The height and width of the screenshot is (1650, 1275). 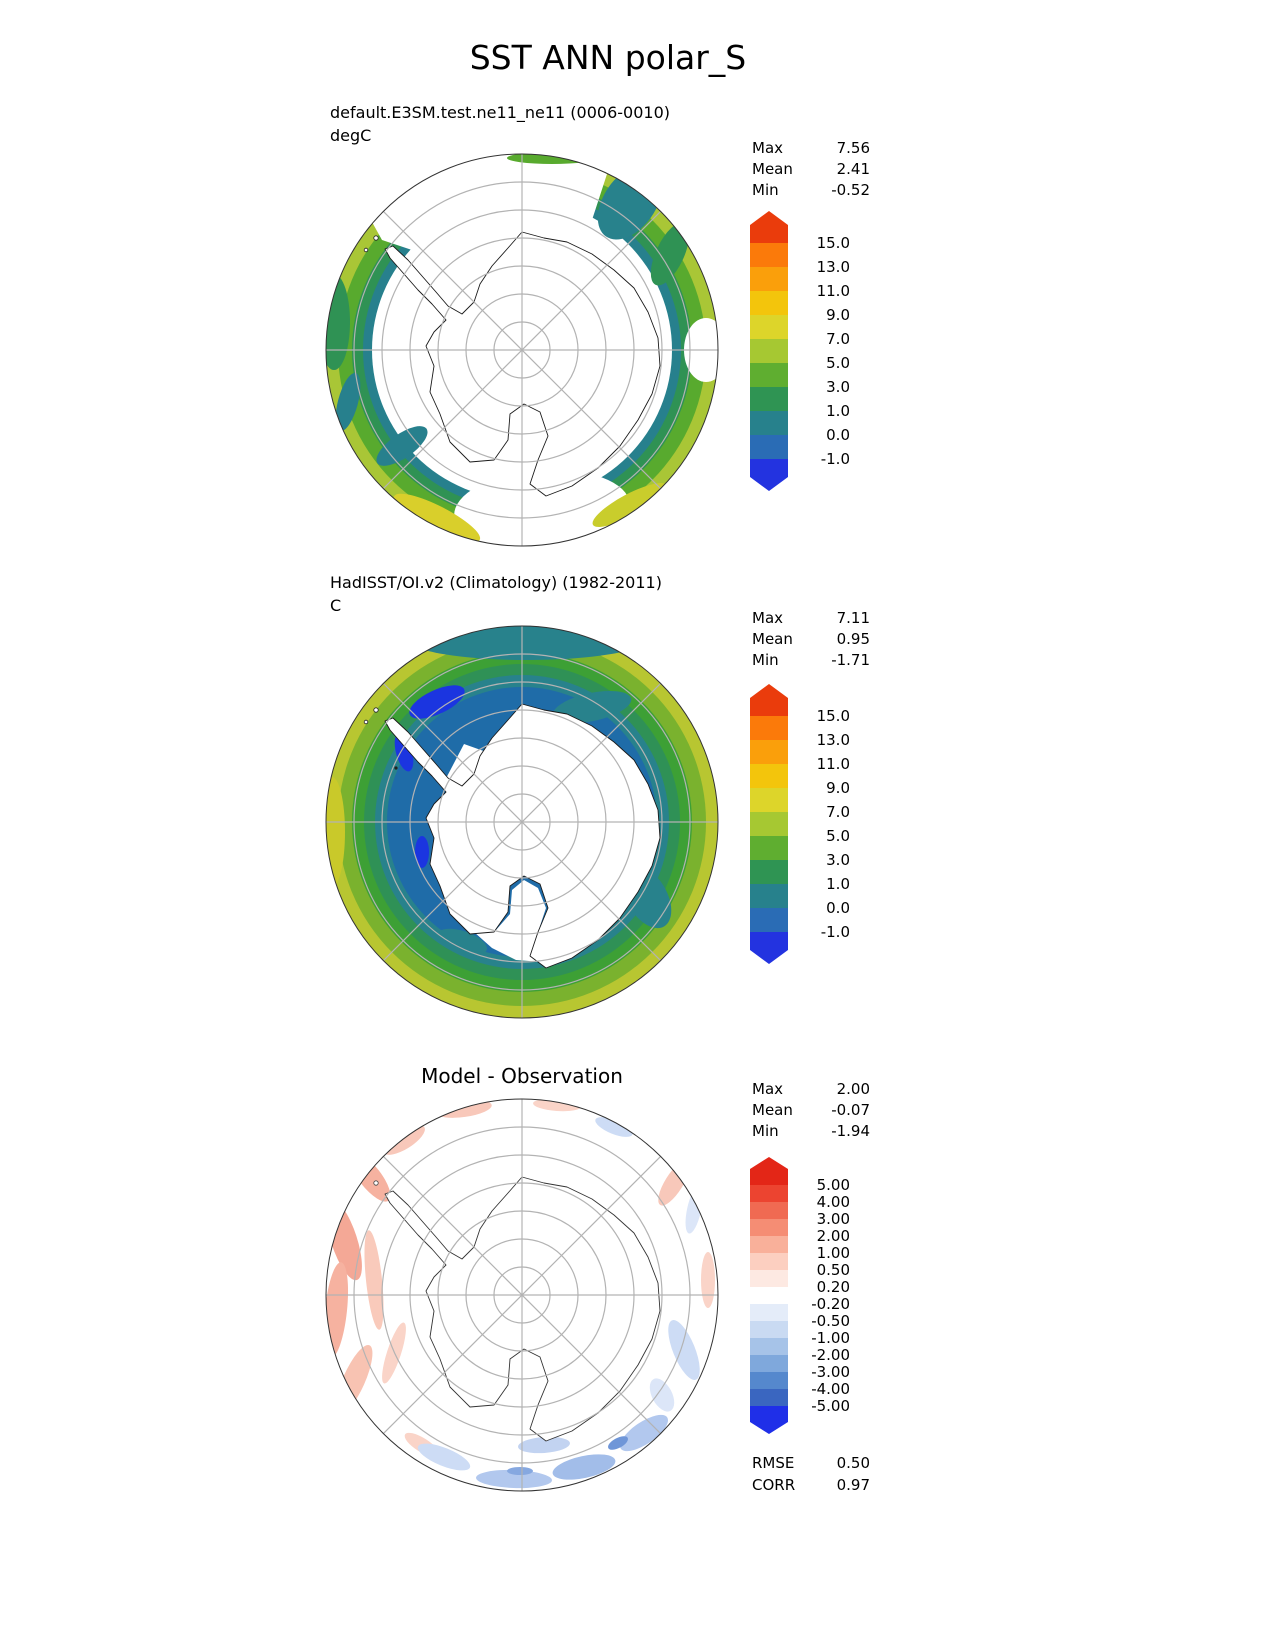 I want to click on stat-value: -1.94, so click(x=850, y=1131).